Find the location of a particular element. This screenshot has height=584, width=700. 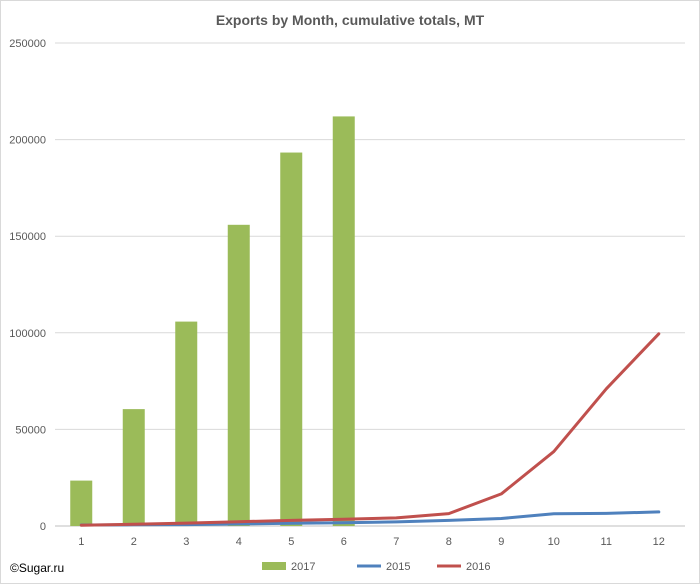

y-tick-label: 150000 is located at coordinates (27, 237).